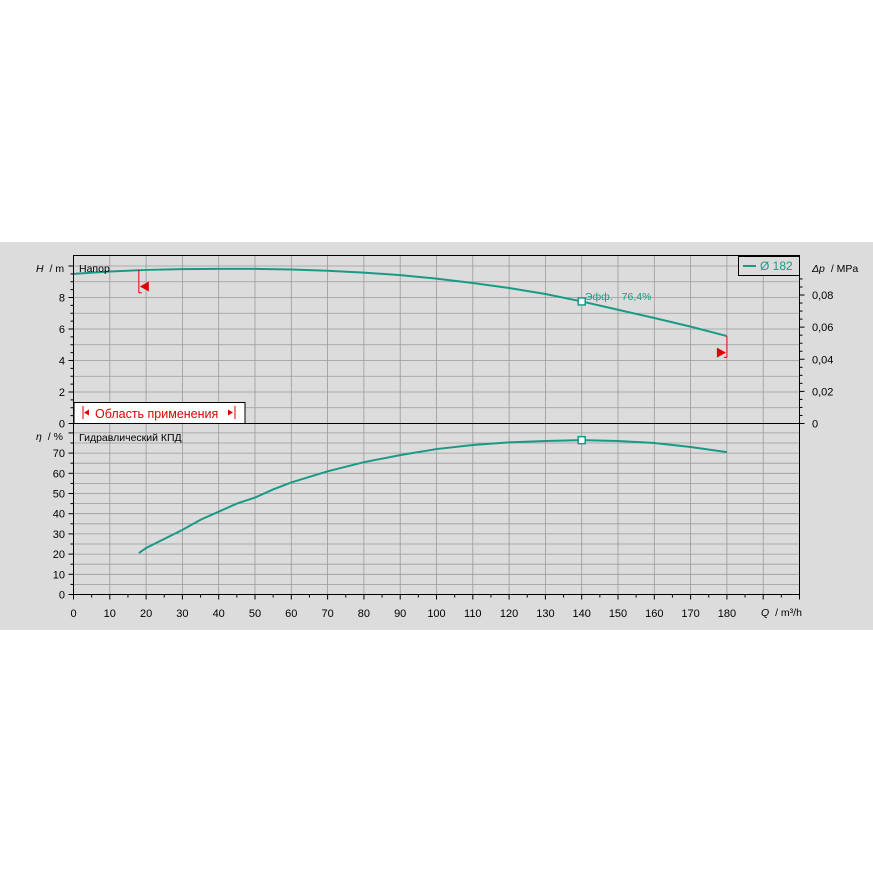  What do you see at coordinates (618, 614) in the screenshot?
I see `x-tick-label: 150` at bounding box center [618, 614].